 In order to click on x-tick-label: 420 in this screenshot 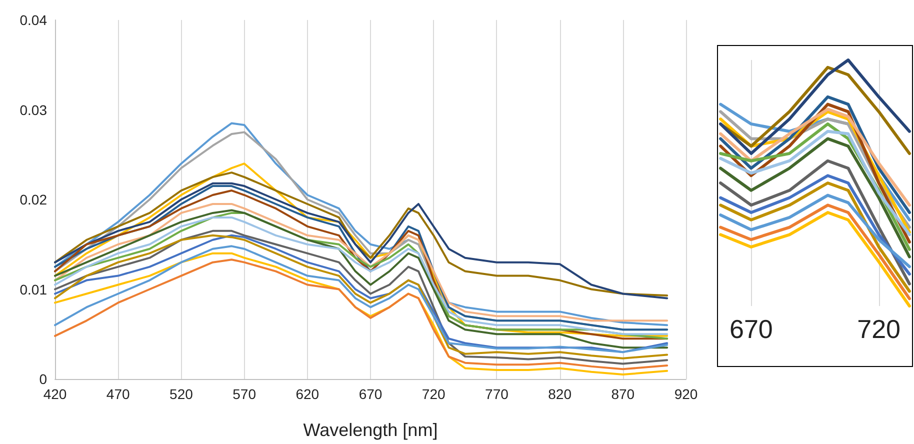, I will do `click(55, 394)`.